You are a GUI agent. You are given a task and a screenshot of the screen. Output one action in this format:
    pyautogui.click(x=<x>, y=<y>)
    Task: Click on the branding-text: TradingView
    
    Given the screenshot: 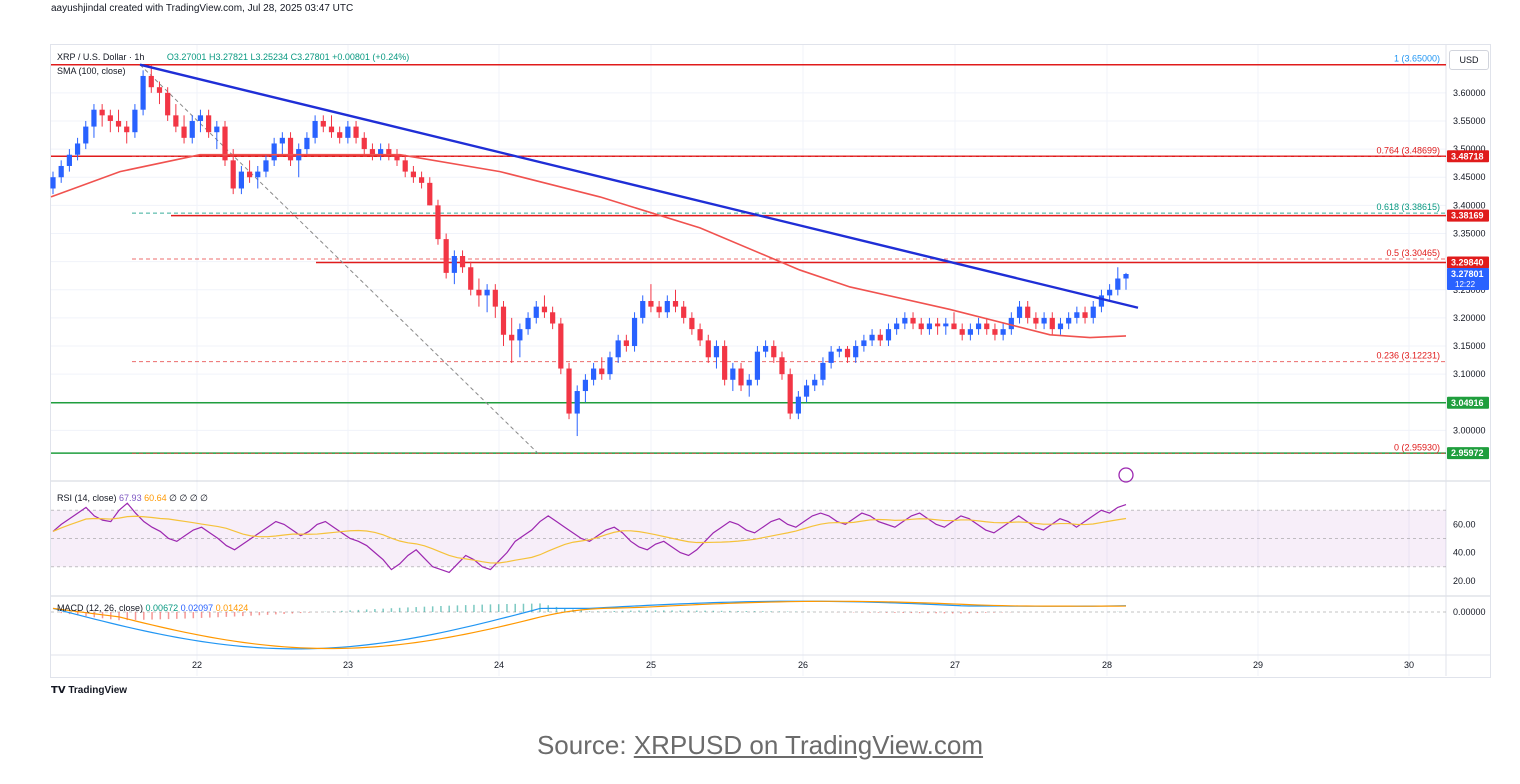 What is the action you would take?
    pyautogui.click(x=98, y=690)
    